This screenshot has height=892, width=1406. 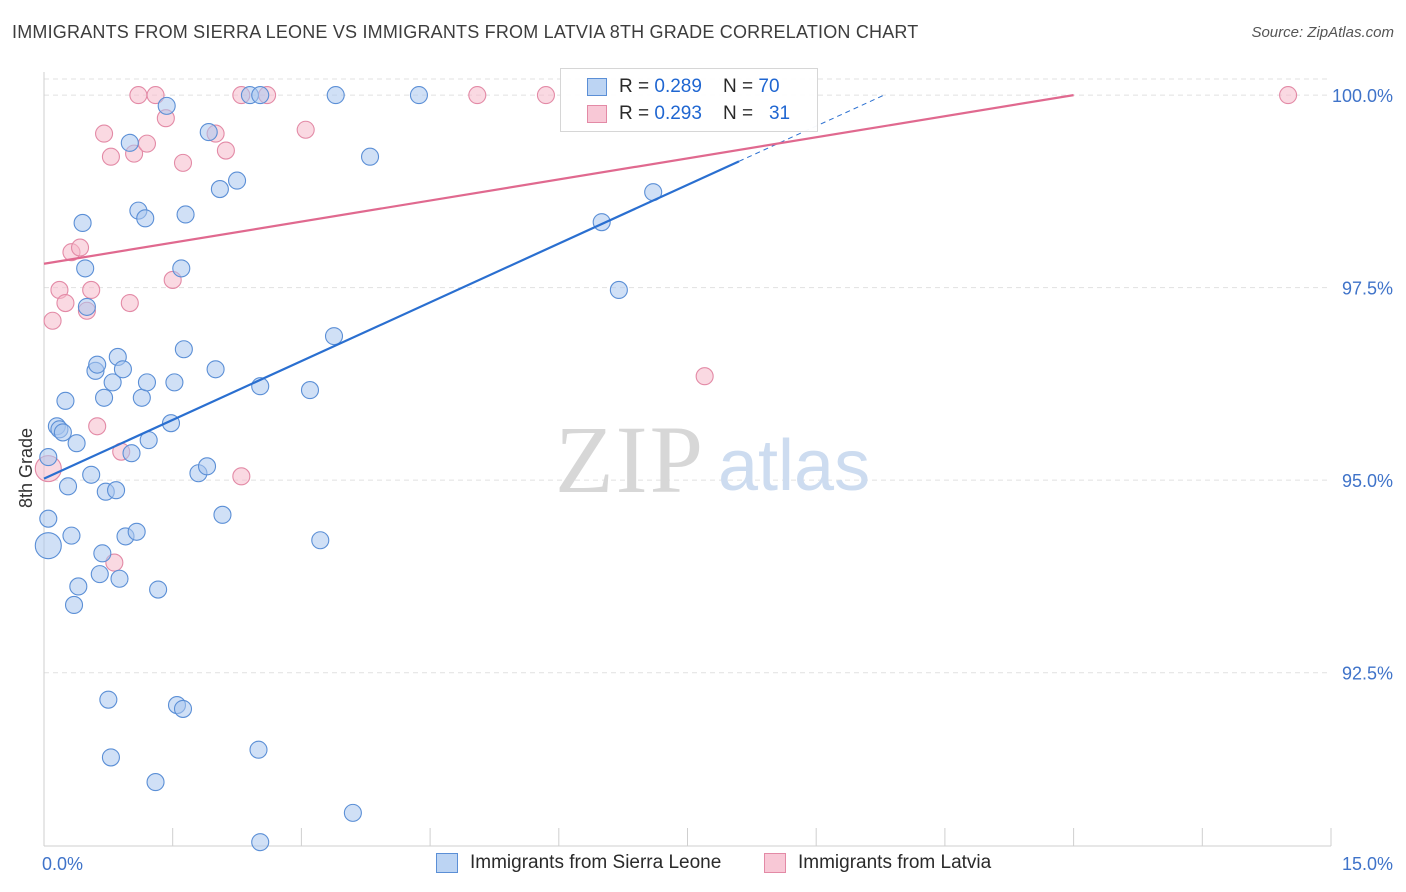 I want to click on legend-r-value: 0.293, so click(x=678, y=113).